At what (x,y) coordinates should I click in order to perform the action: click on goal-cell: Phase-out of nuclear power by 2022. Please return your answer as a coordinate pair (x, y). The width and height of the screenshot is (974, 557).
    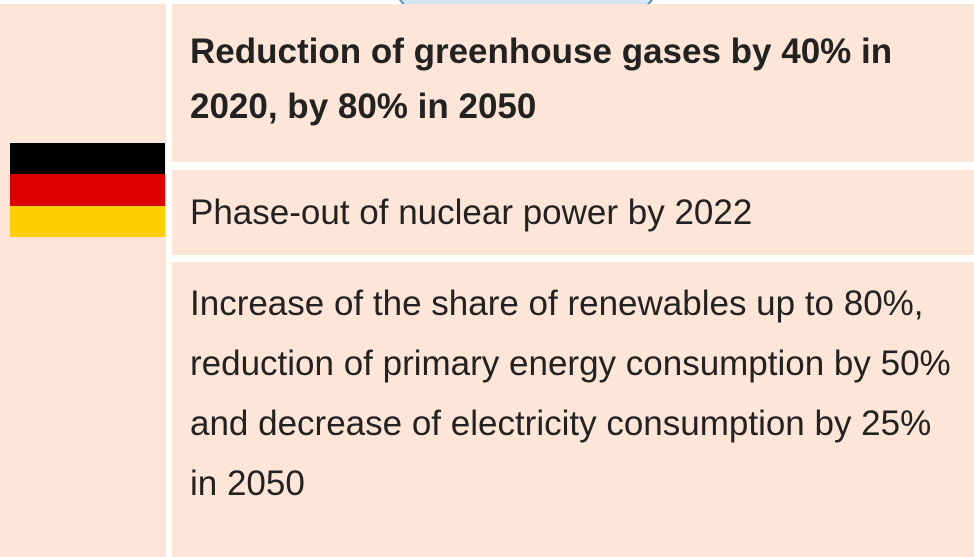
    Looking at the image, I should click on (573, 212).